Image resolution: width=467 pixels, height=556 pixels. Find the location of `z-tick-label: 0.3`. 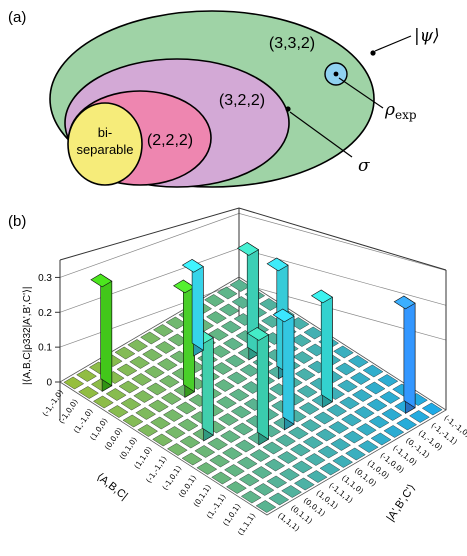

z-tick-label: 0.3 is located at coordinates (45, 278).